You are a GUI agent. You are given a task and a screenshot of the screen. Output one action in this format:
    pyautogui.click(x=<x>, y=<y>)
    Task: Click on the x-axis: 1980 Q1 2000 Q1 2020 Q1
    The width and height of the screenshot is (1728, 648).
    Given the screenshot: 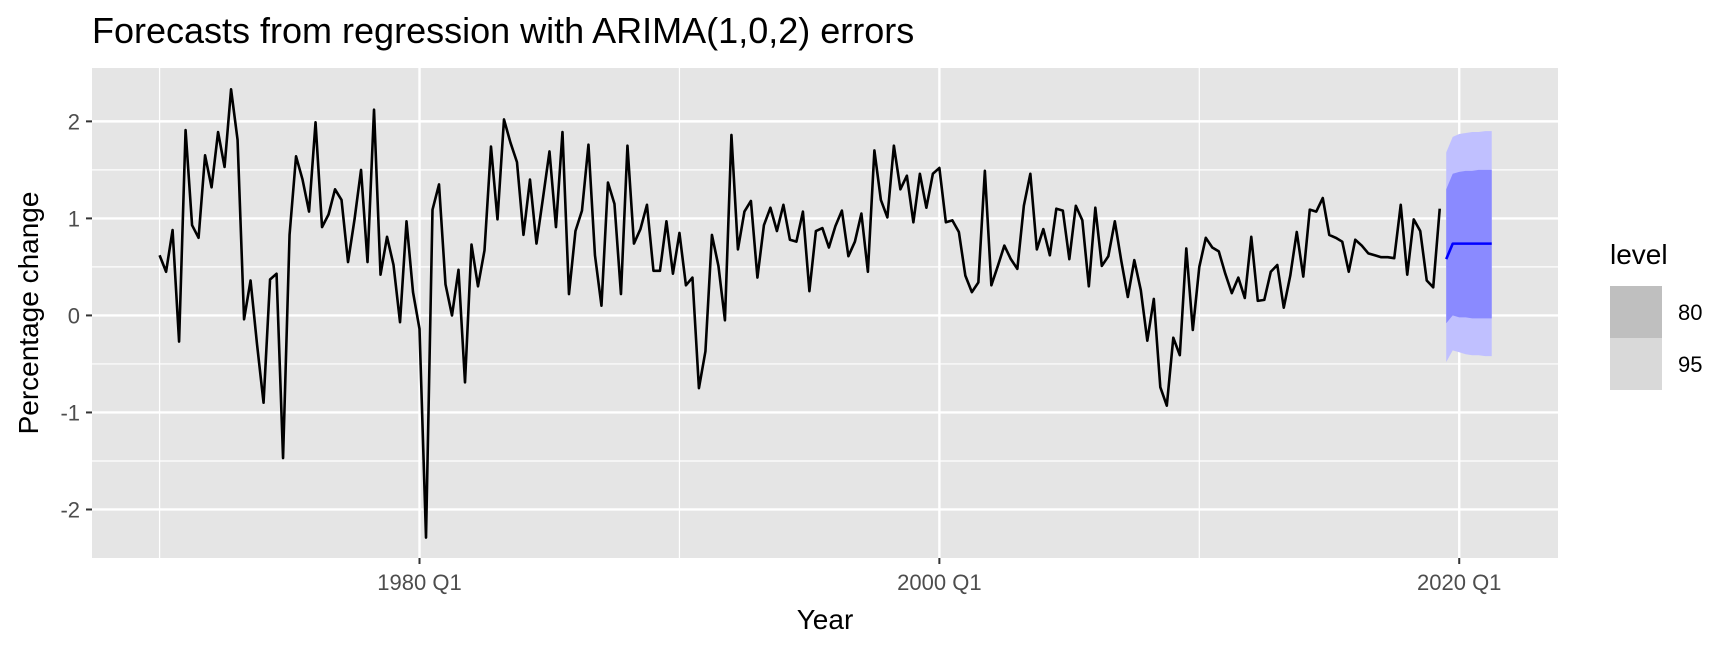 What is the action you would take?
    pyautogui.click(x=939, y=576)
    